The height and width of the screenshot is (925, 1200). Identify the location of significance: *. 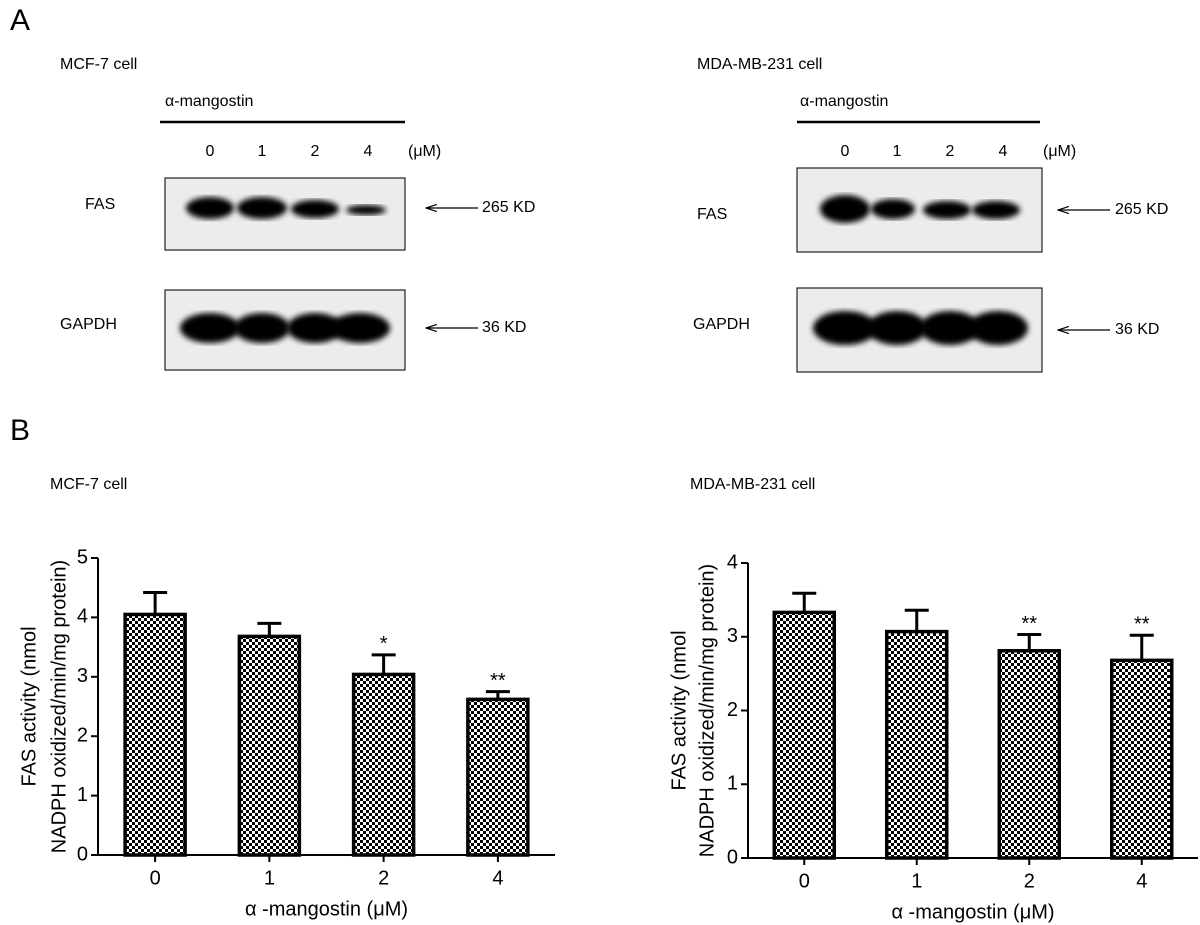
(384, 644).